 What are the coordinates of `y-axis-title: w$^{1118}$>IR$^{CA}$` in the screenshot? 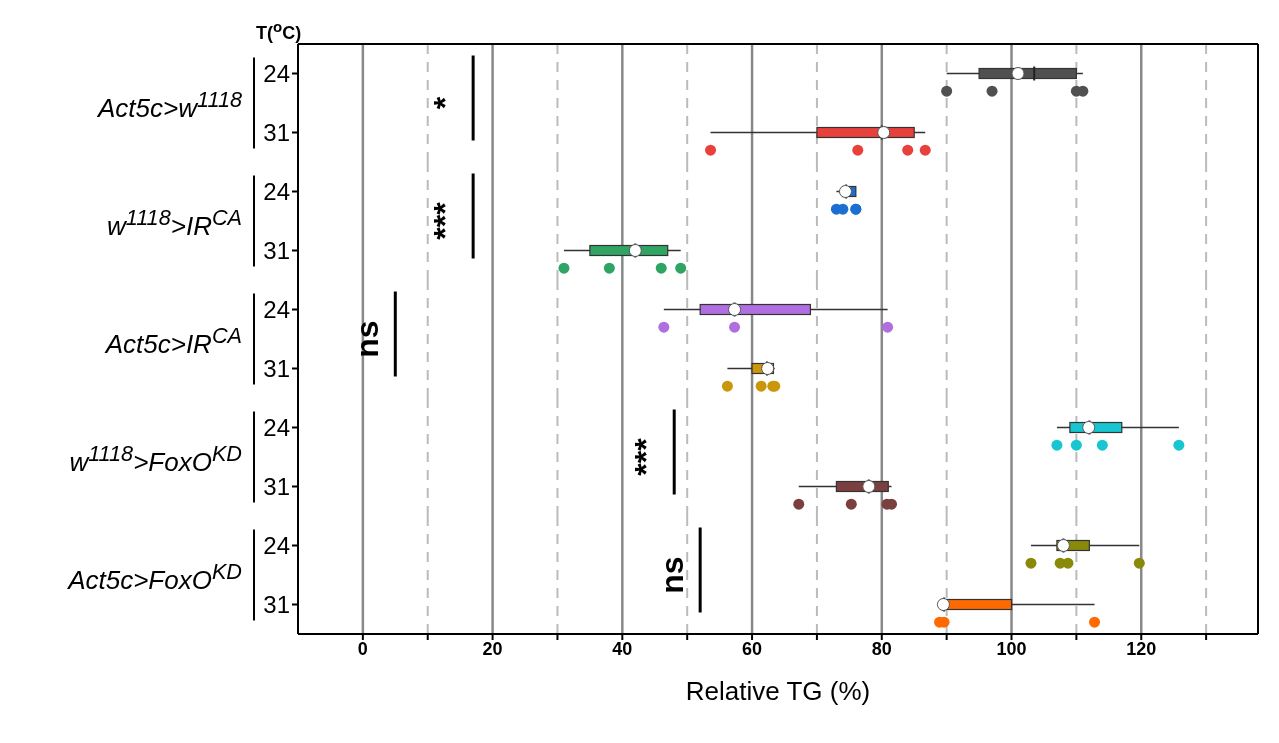 It's located at (174, 223).